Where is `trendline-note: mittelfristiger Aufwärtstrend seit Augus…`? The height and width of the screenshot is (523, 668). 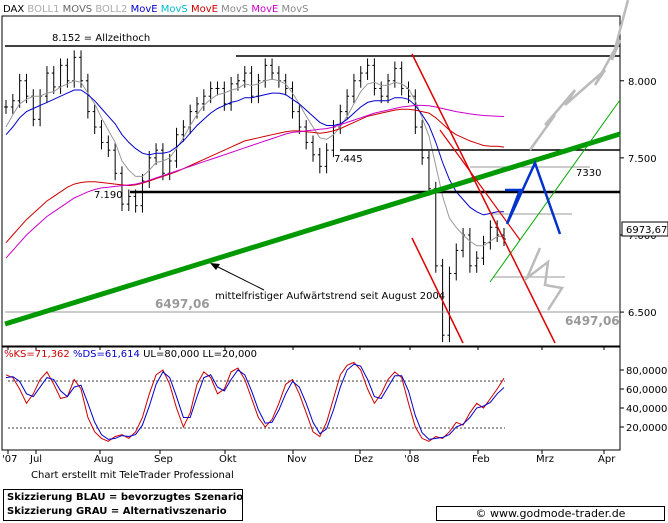
trendline-note: mittelfristiger Aufwärtstrend seit Augus… is located at coordinates (330, 296).